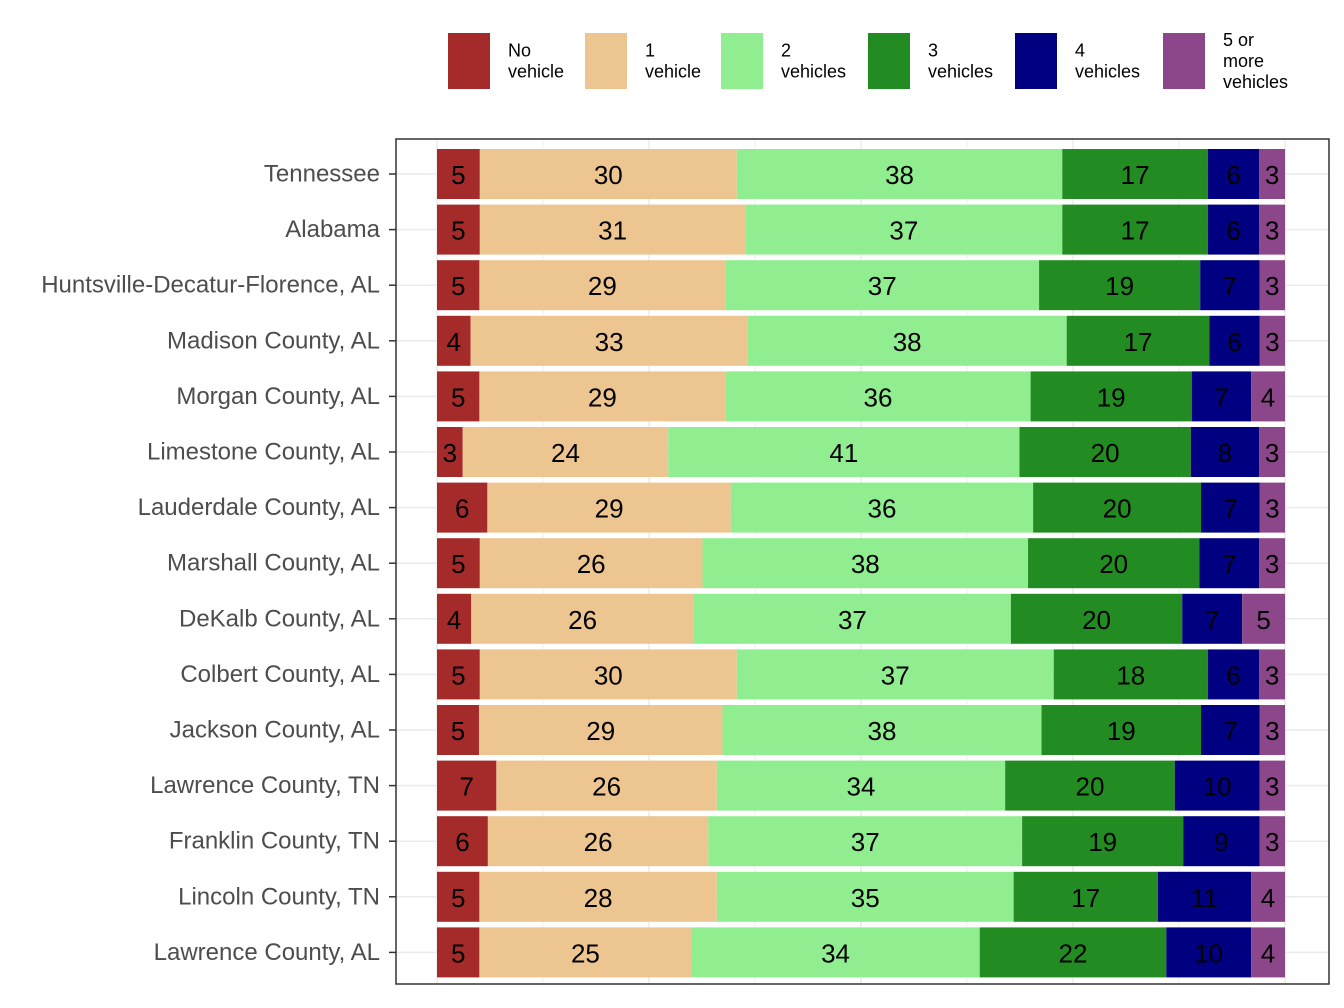  What do you see at coordinates (267, 952) in the screenshot?
I see `y-axis-label-lawrence-county-al: Lawrence County, AL` at bounding box center [267, 952].